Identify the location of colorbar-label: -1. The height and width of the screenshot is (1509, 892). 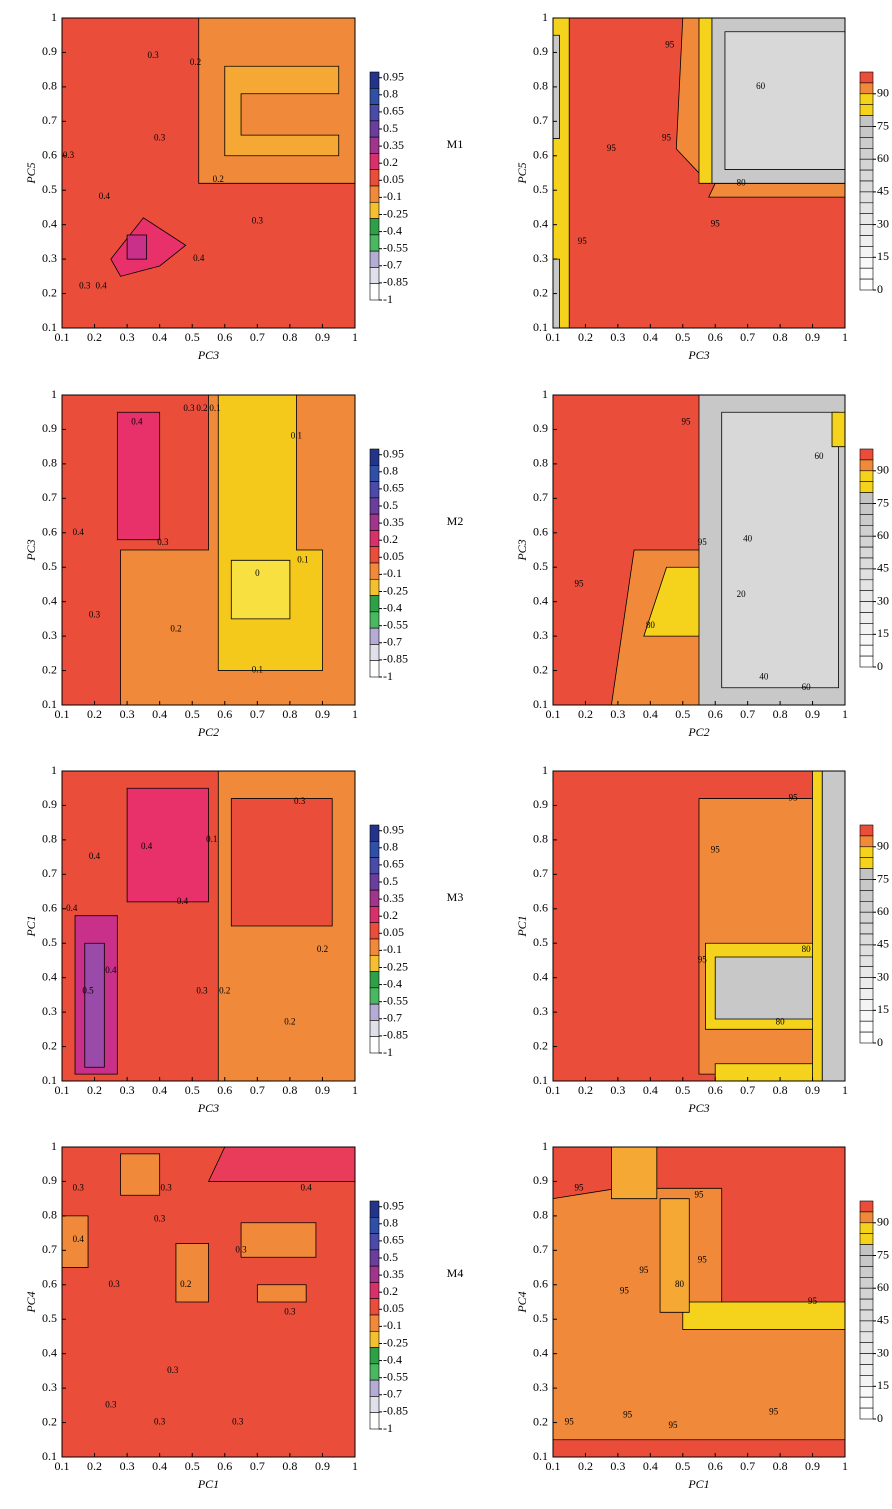
(388, 676).